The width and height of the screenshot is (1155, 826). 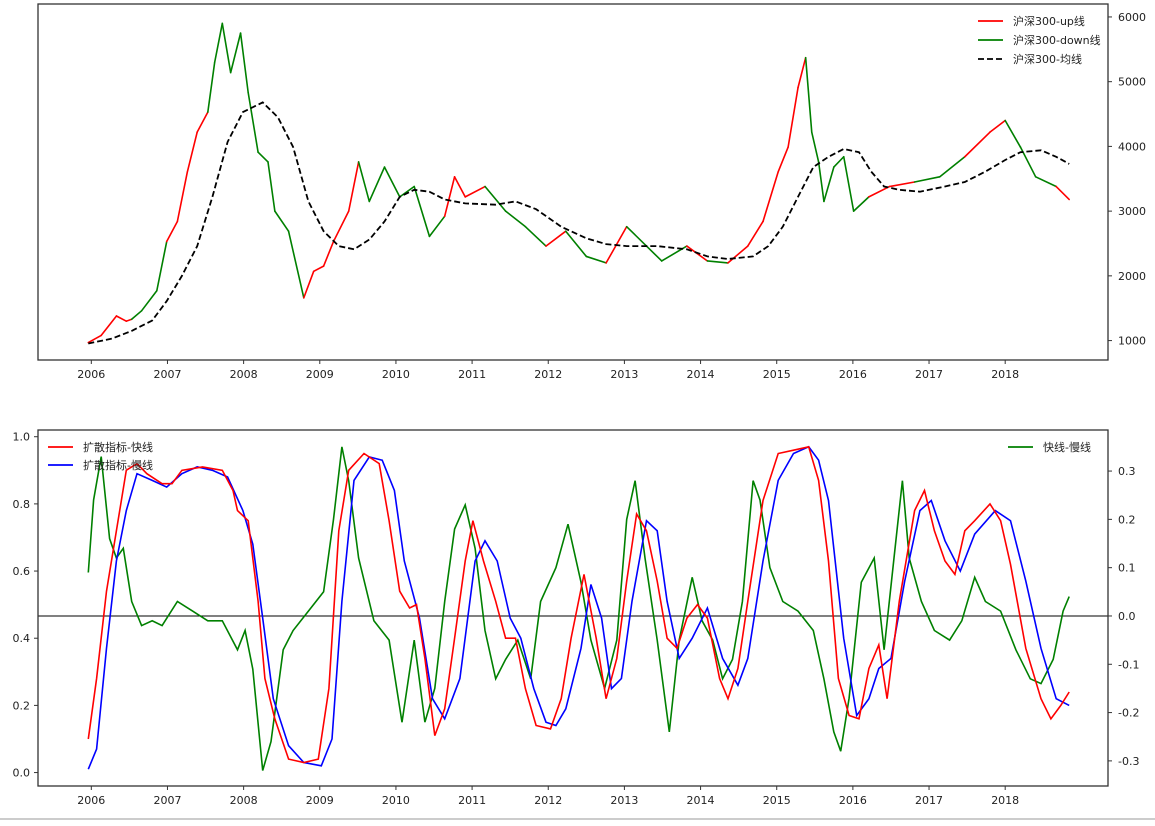 What do you see at coordinates (22, 638) in the screenshot?
I see `left-y-tick-label: 0.4` at bounding box center [22, 638].